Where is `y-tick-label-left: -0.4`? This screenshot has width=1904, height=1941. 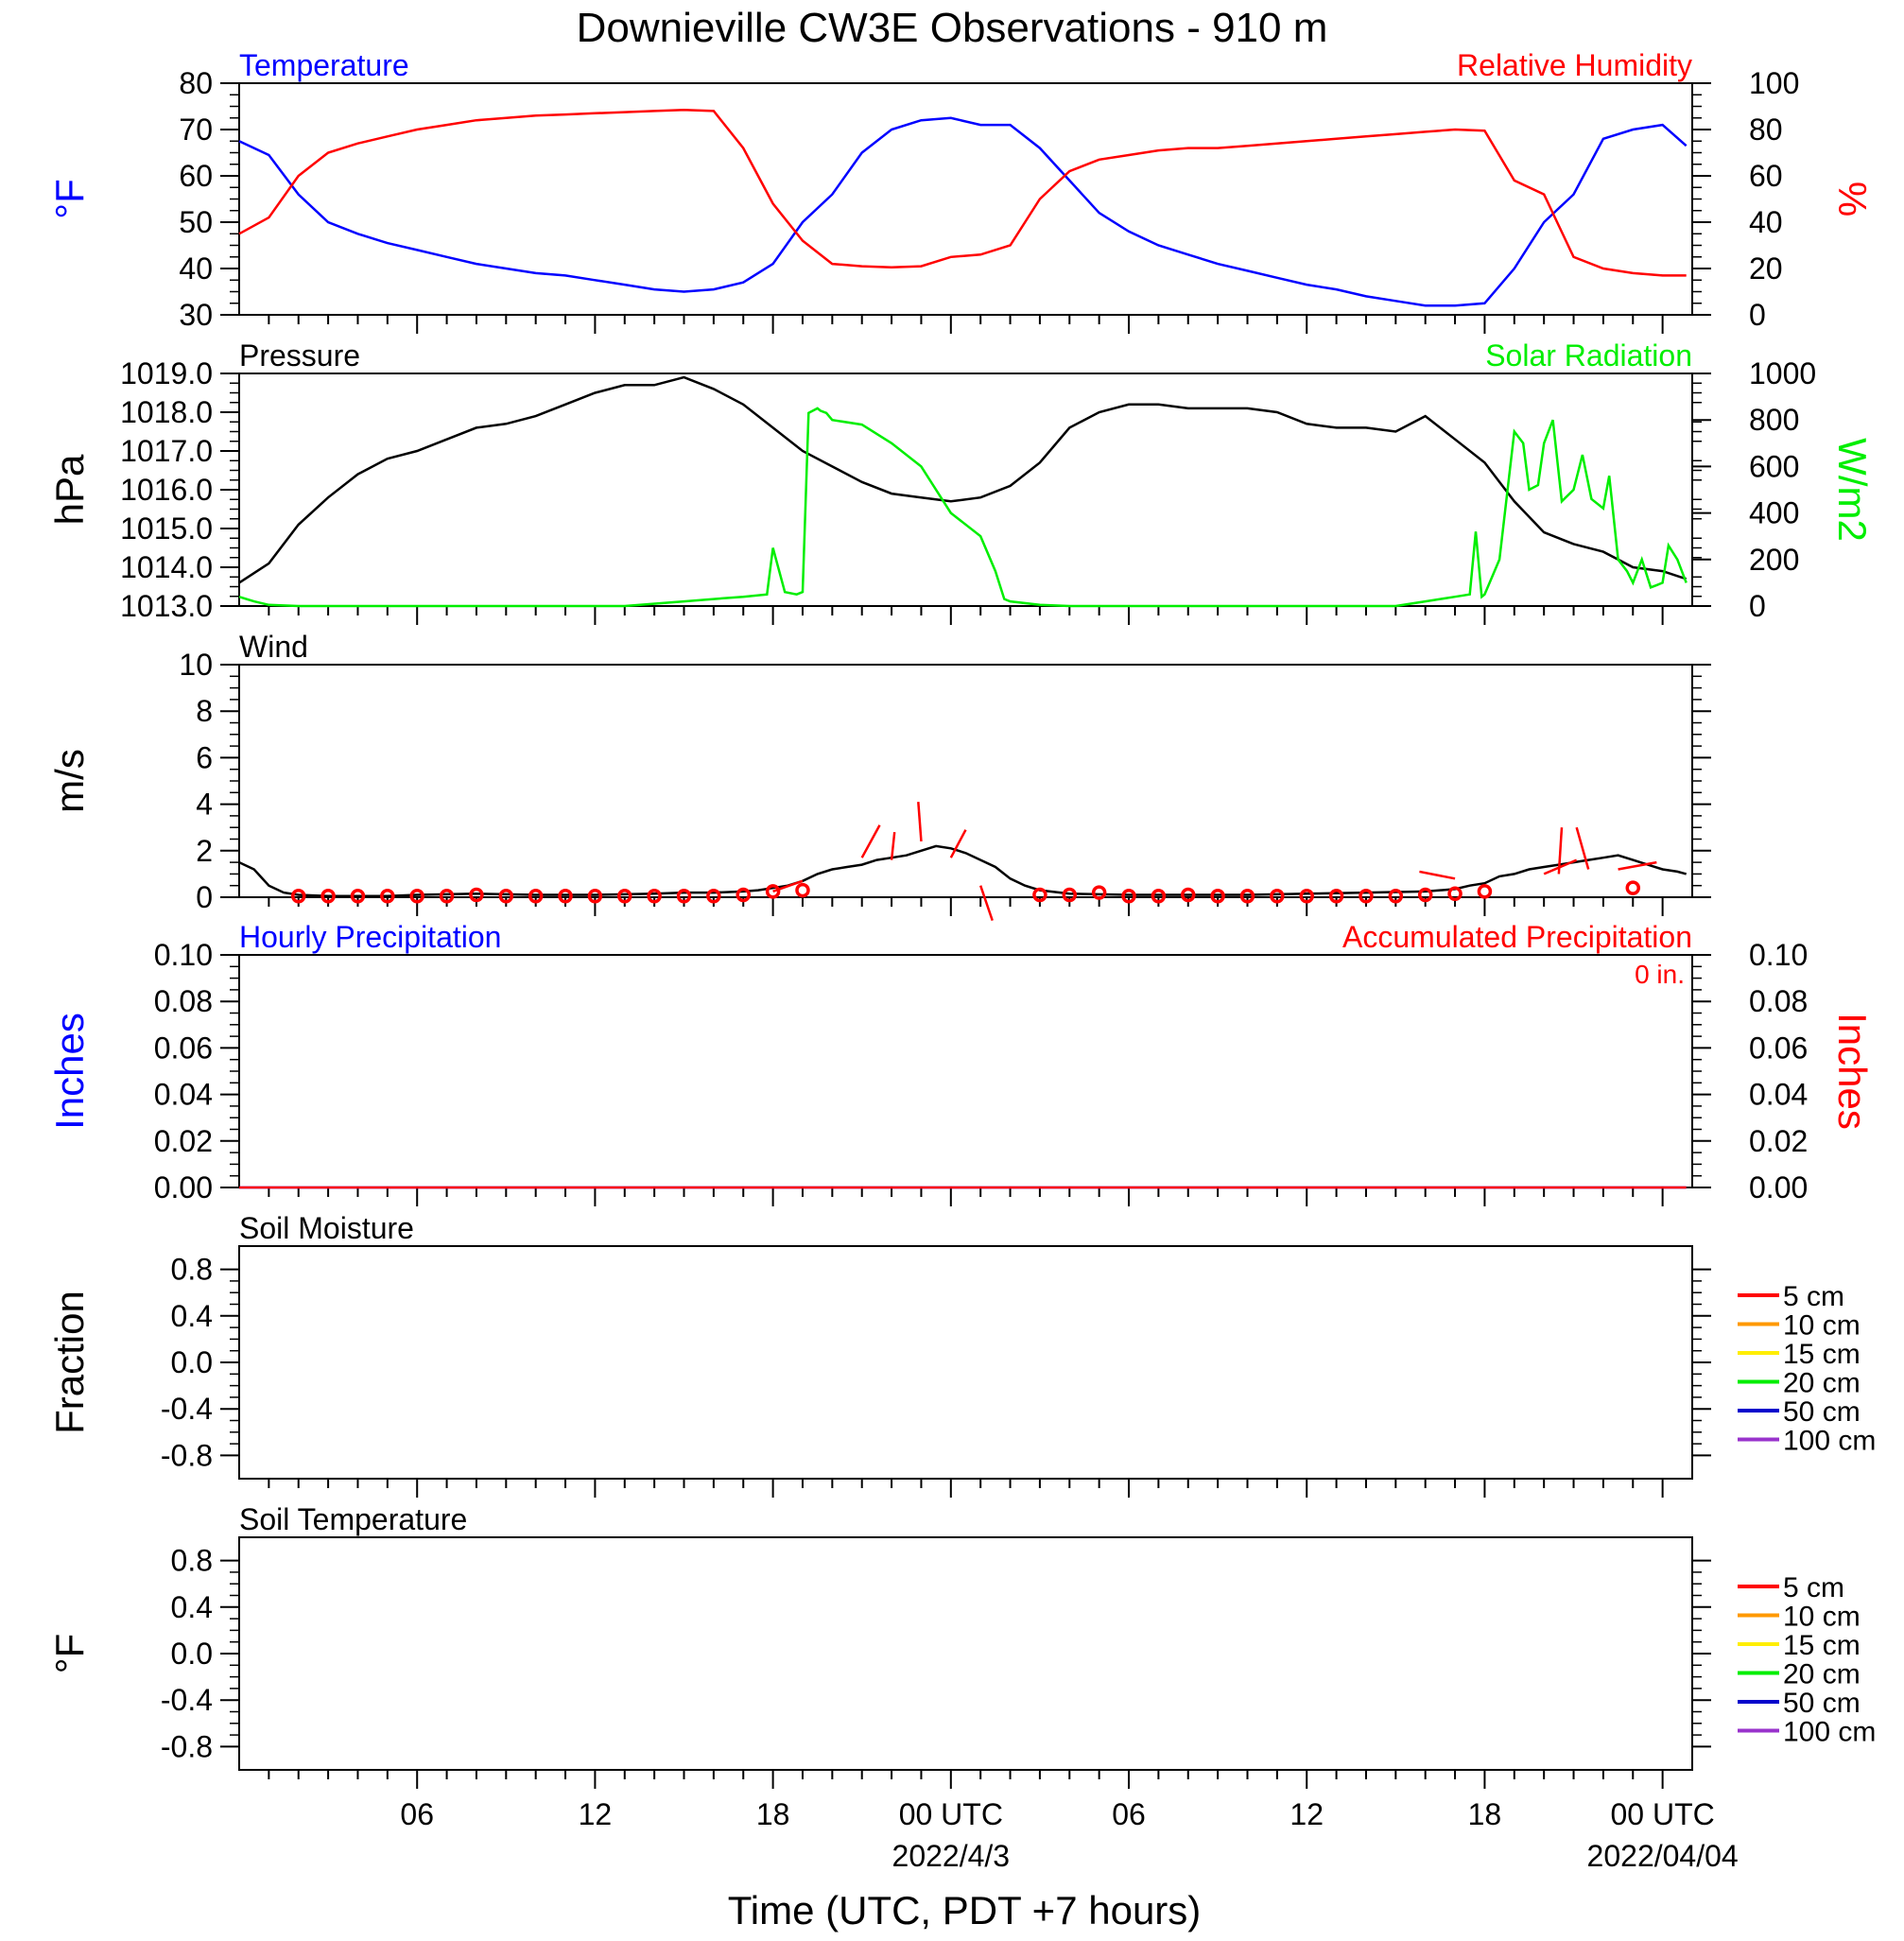 y-tick-label-left: -0.4 is located at coordinates (187, 1700).